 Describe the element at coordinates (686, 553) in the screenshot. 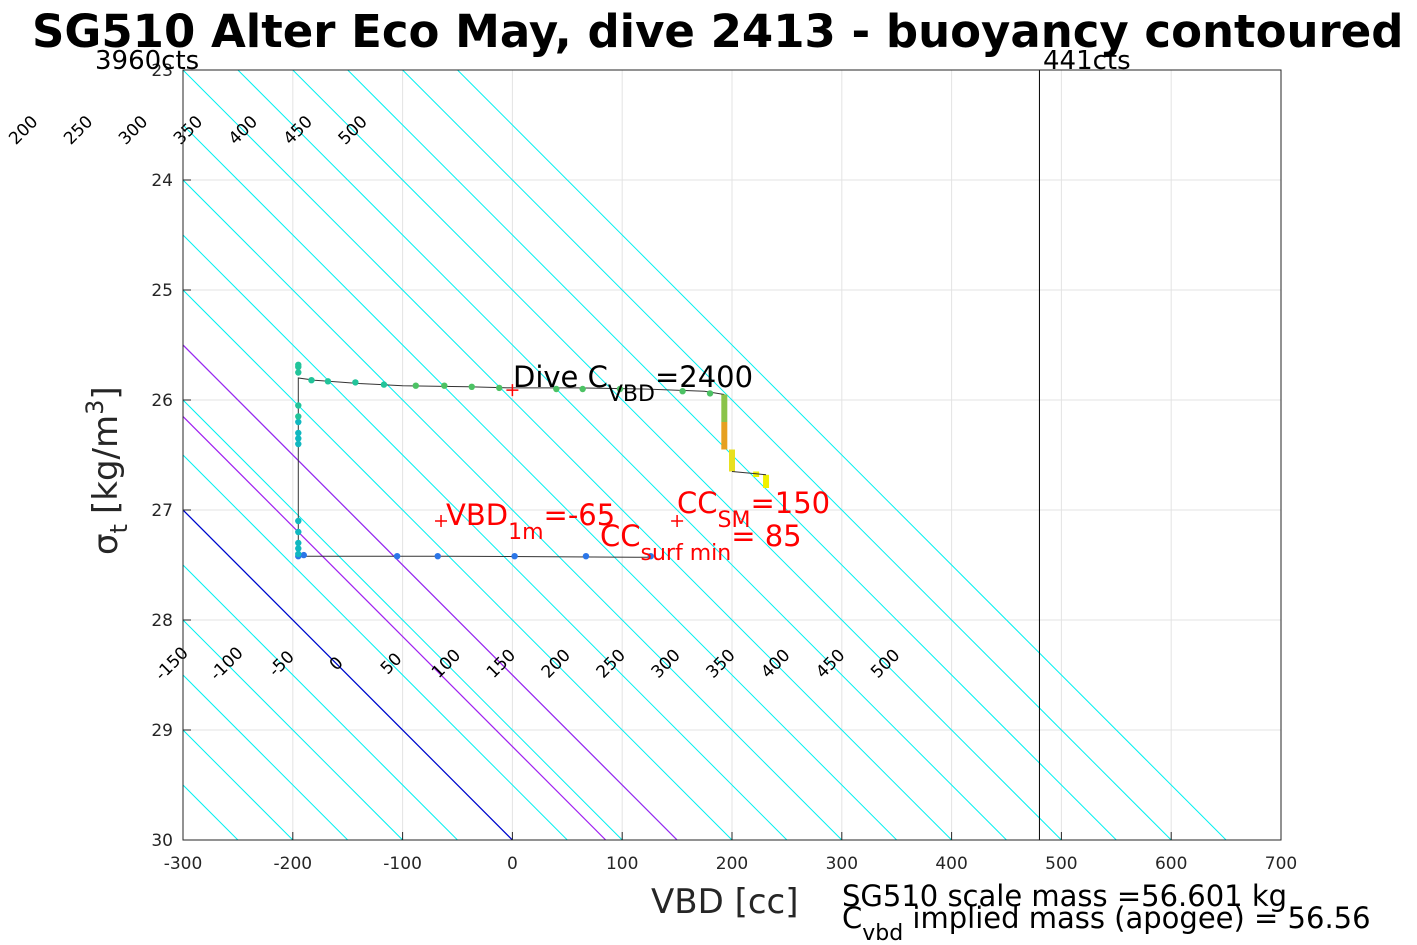

I see `cc-surf-min-sub: surf min` at that location.